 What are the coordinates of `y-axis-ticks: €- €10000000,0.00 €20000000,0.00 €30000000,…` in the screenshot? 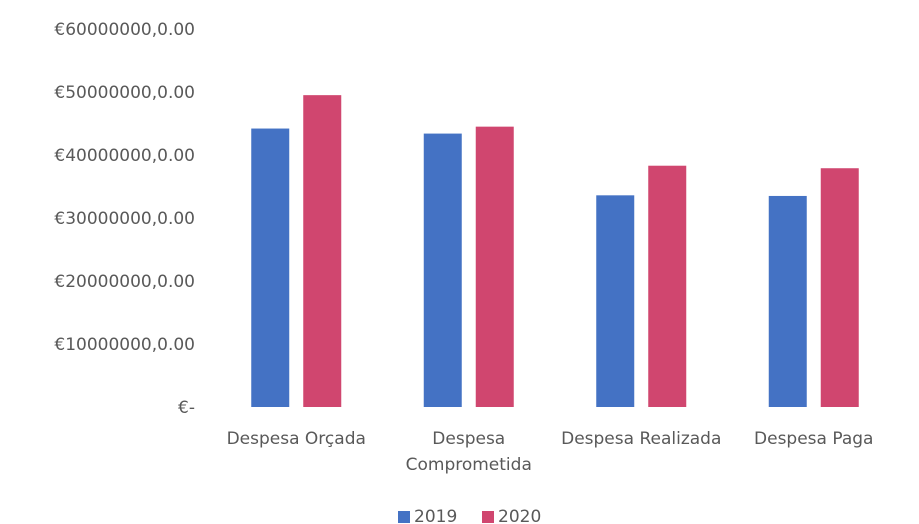 It's located at (124, 219).